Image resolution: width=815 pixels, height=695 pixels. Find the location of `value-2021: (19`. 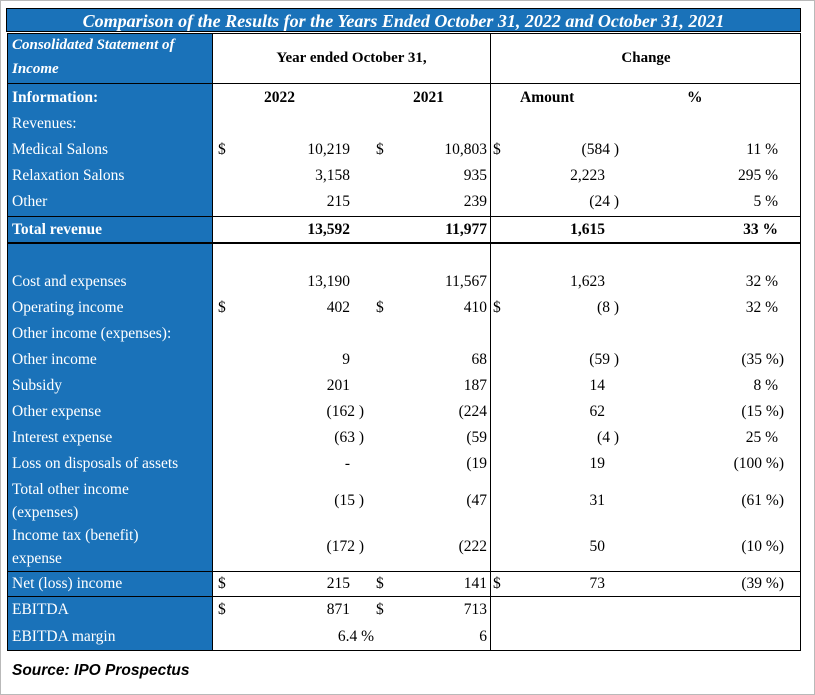

value-2021: (19 is located at coordinates (476, 463).